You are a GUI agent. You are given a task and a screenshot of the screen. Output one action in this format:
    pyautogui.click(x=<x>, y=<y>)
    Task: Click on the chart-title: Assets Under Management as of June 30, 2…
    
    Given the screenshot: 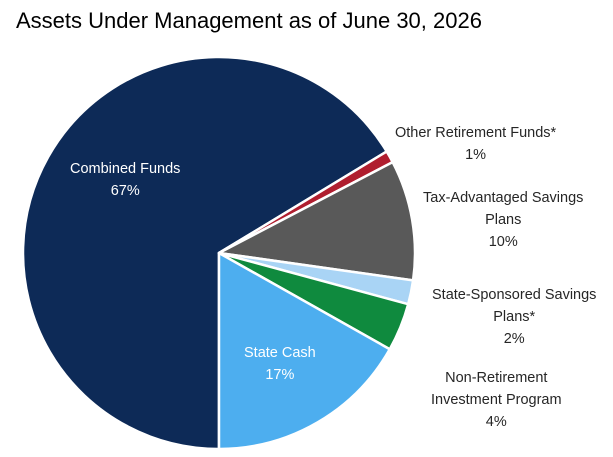 What is the action you would take?
    pyautogui.click(x=249, y=20)
    